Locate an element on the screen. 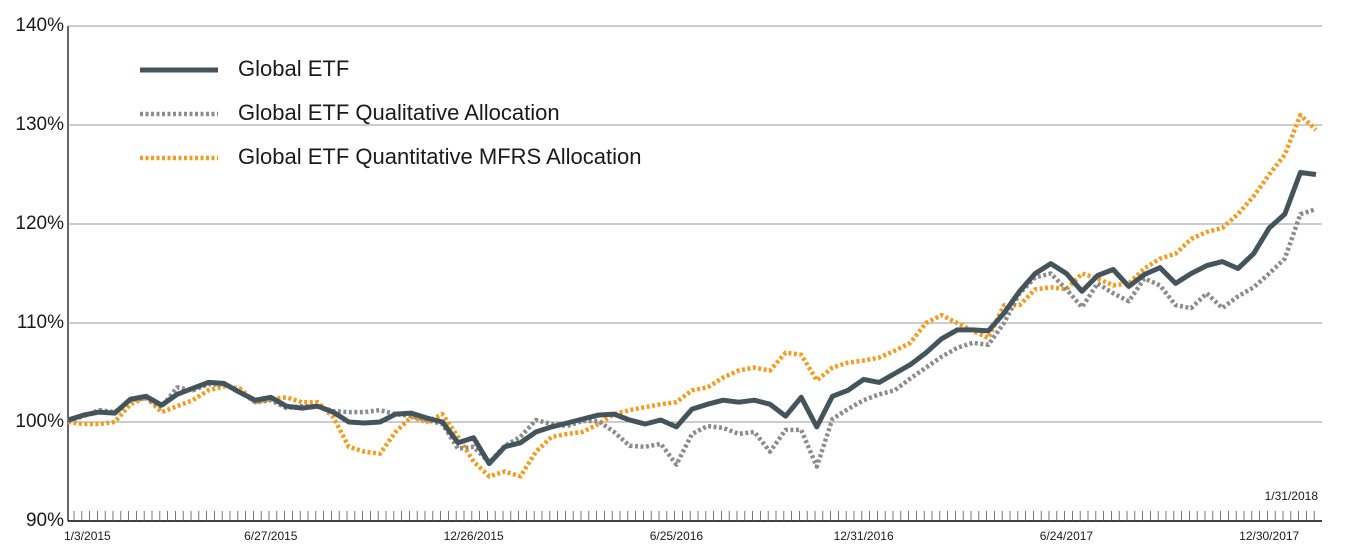  x-tick-label: 6/25/2016 is located at coordinates (677, 536).